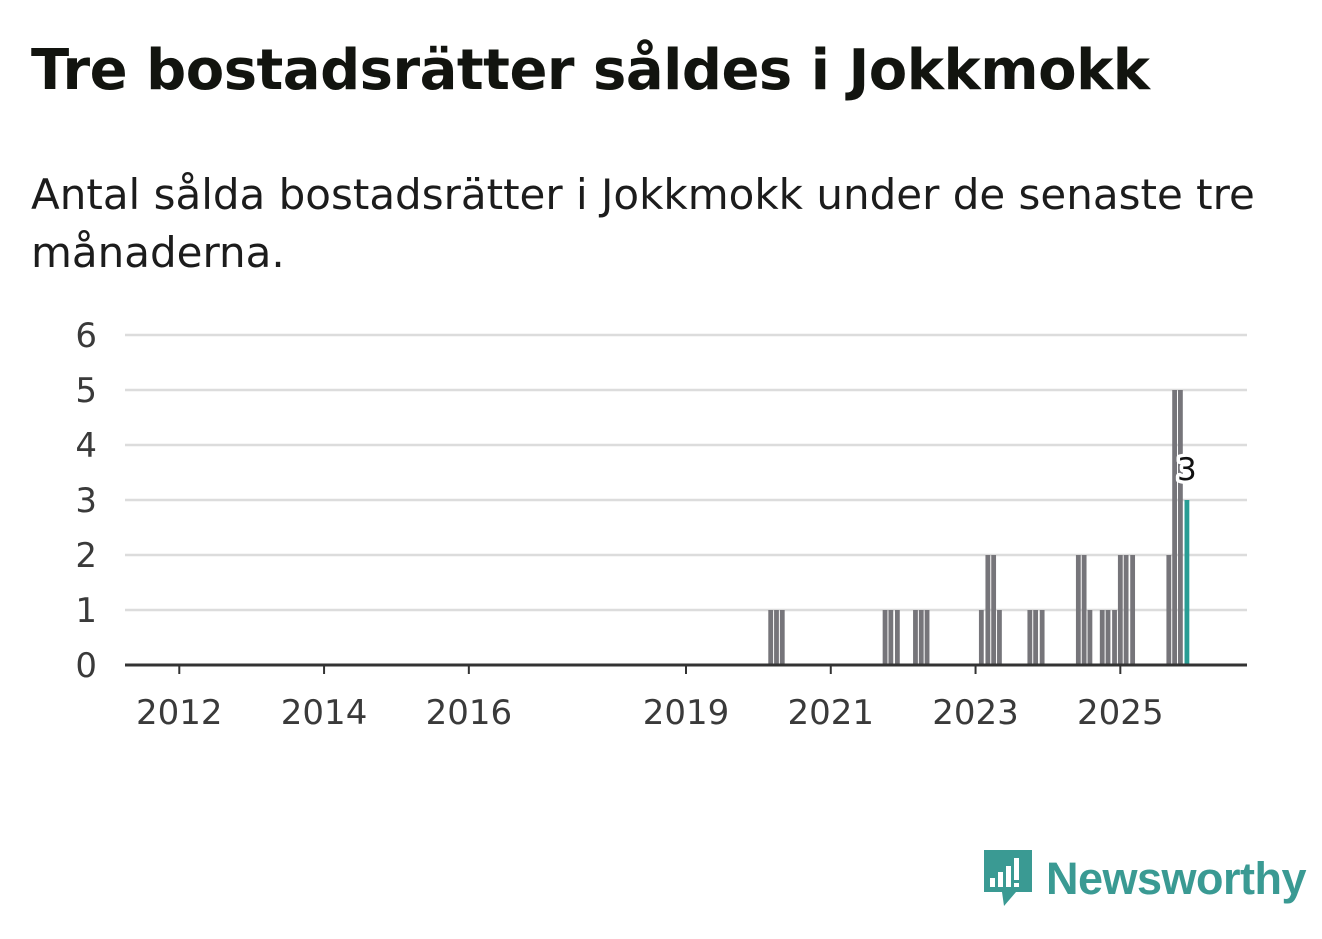 This screenshot has width=1322, height=939. Describe the element at coordinates (1120, 713) in the screenshot. I see `x-tick-label-2025: 2025` at that location.